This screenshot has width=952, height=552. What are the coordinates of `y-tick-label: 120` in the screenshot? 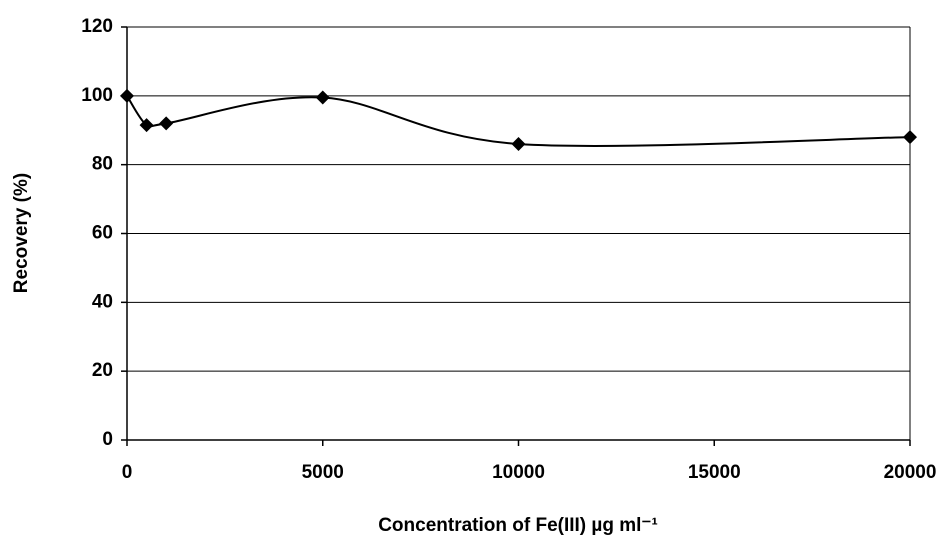 It's located at (97, 26).